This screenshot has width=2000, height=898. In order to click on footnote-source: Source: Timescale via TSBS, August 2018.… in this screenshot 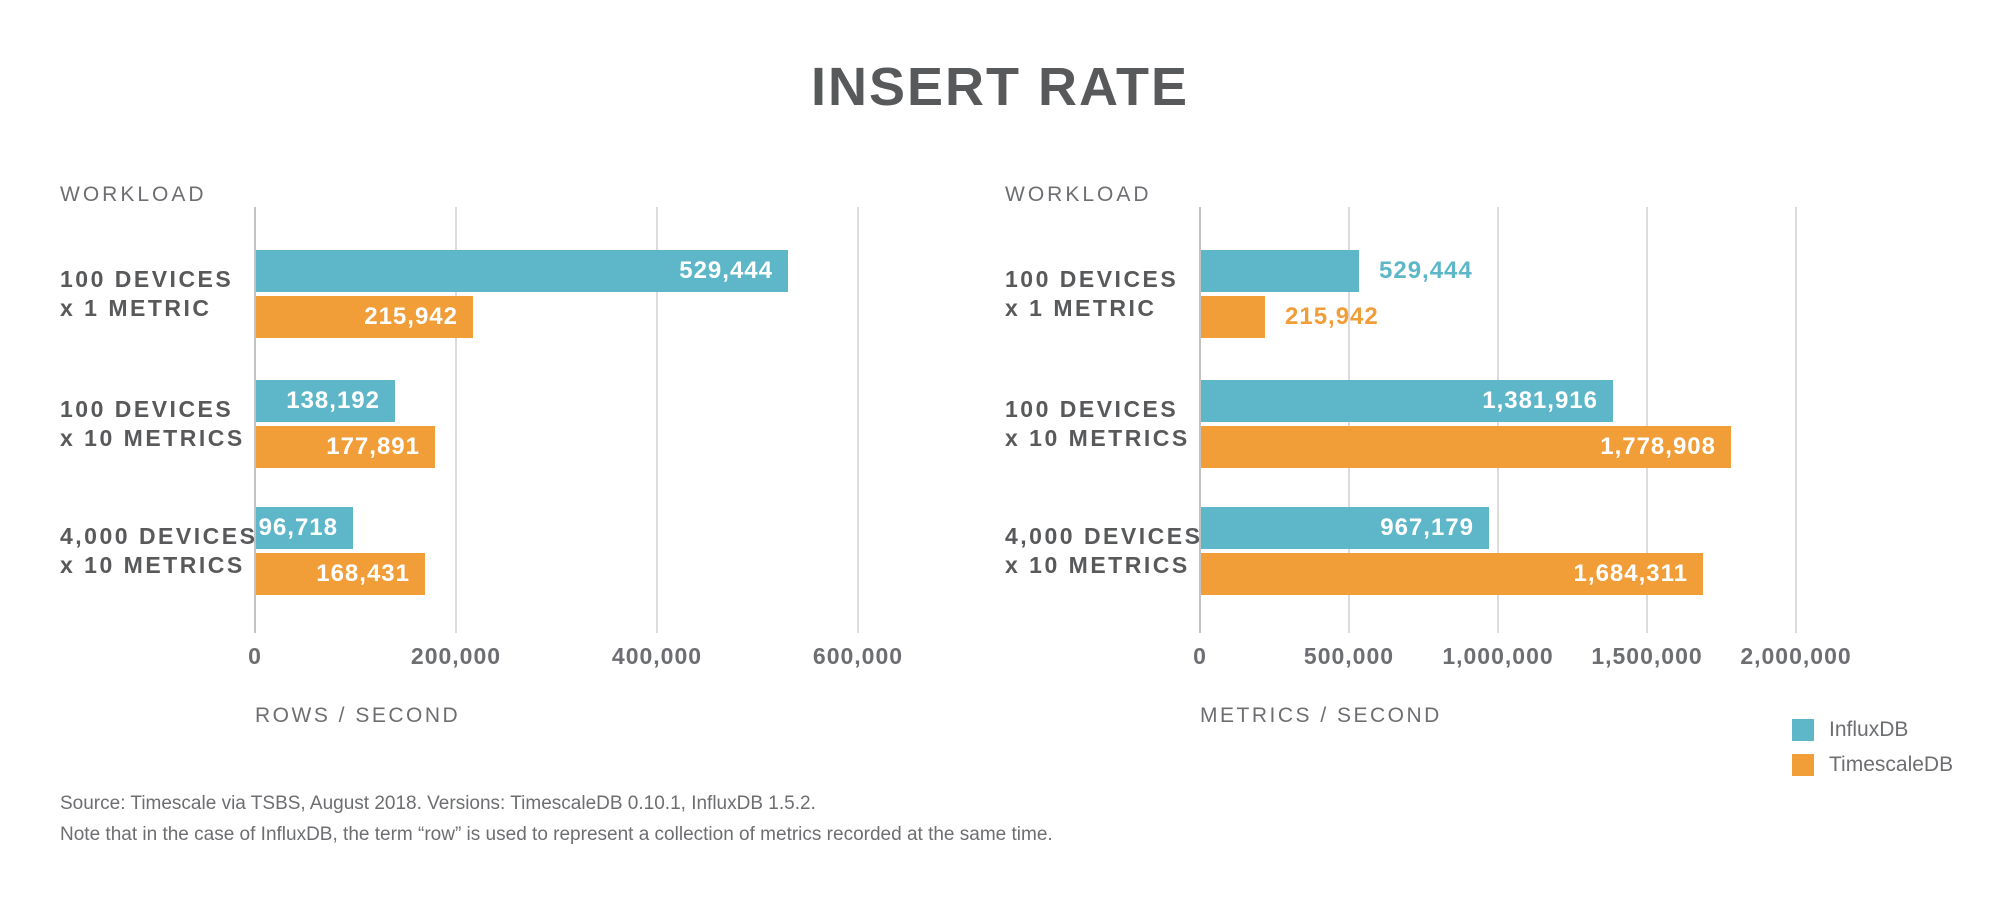, I will do `click(438, 803)`.